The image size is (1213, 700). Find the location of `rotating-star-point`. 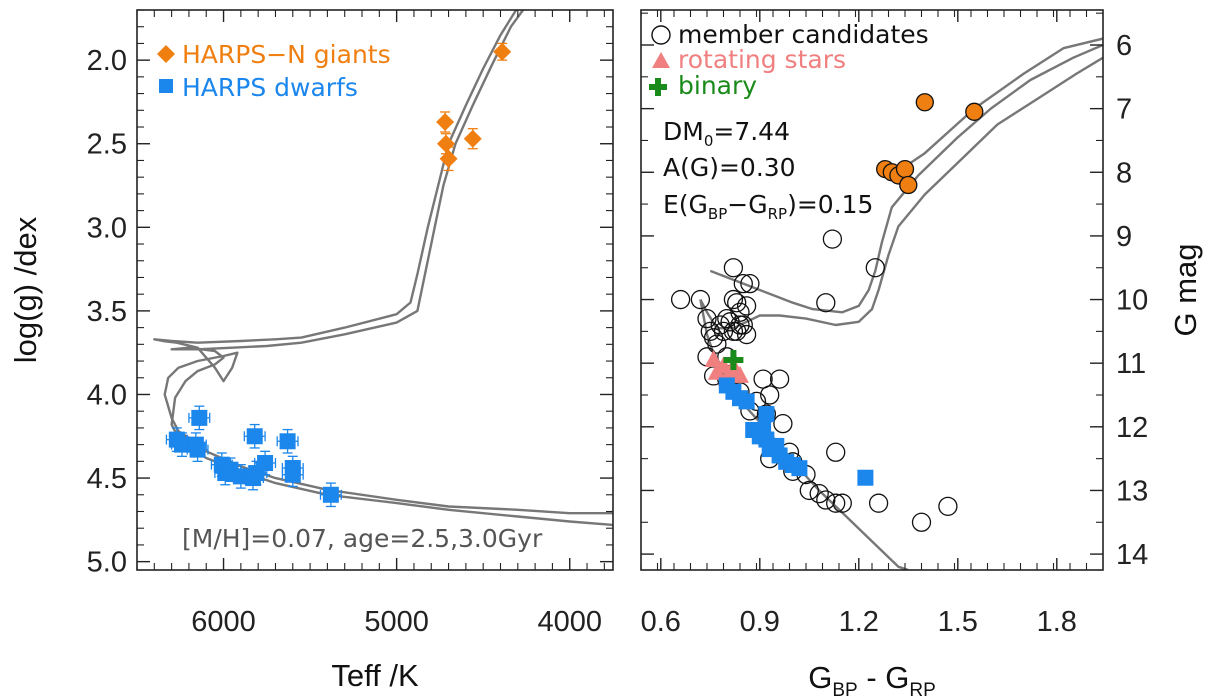

rotating-star-point is located at coordinates (713, 358).